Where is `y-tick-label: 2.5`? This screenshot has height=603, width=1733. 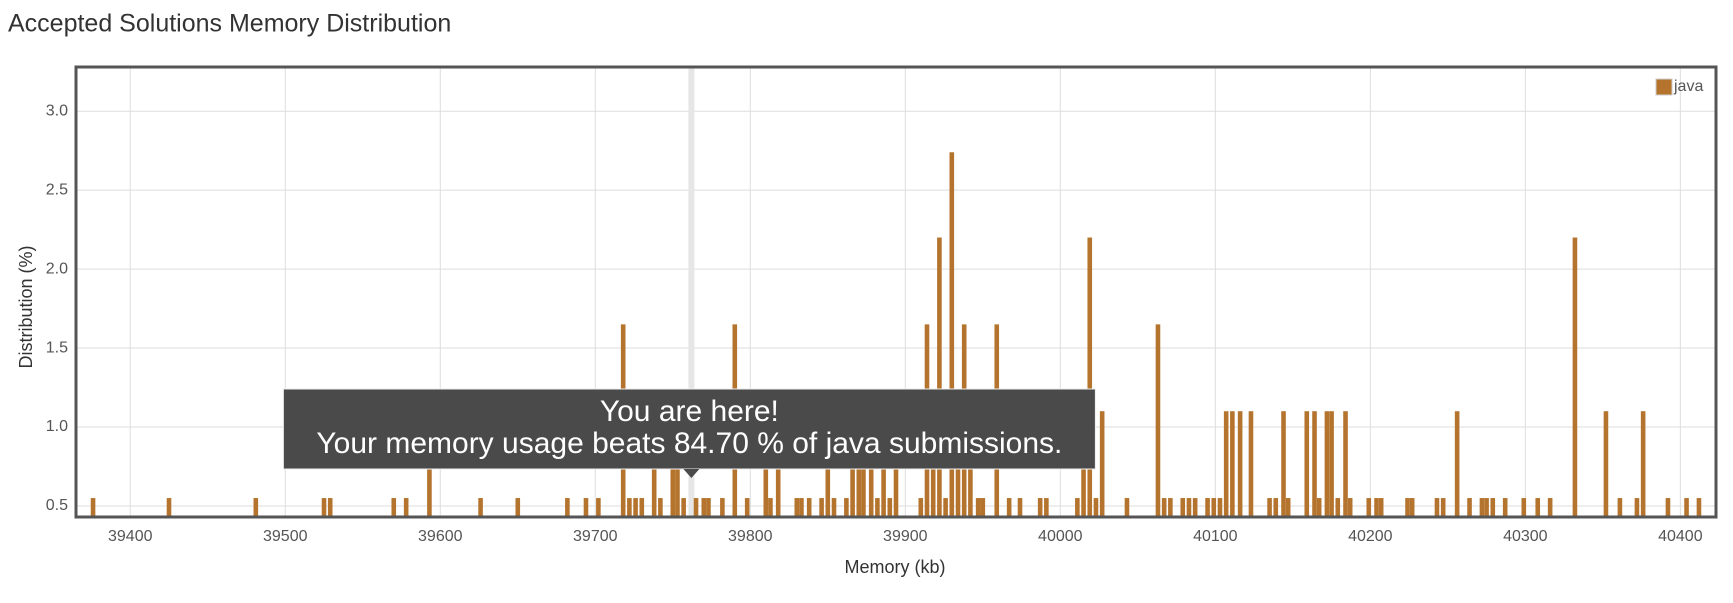 y-tick-label: 2.5 is located at coordinates (57, 189).